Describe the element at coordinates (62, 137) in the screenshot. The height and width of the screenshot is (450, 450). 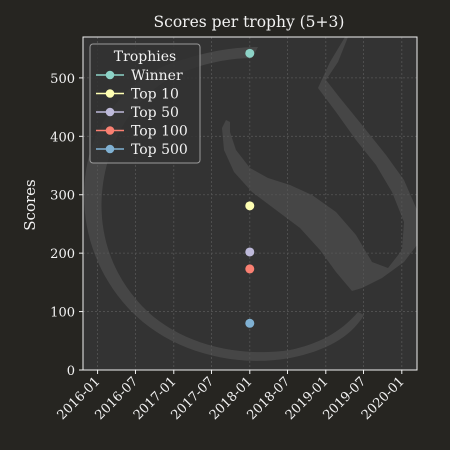
I see `y-tick-label: 400` at that location.